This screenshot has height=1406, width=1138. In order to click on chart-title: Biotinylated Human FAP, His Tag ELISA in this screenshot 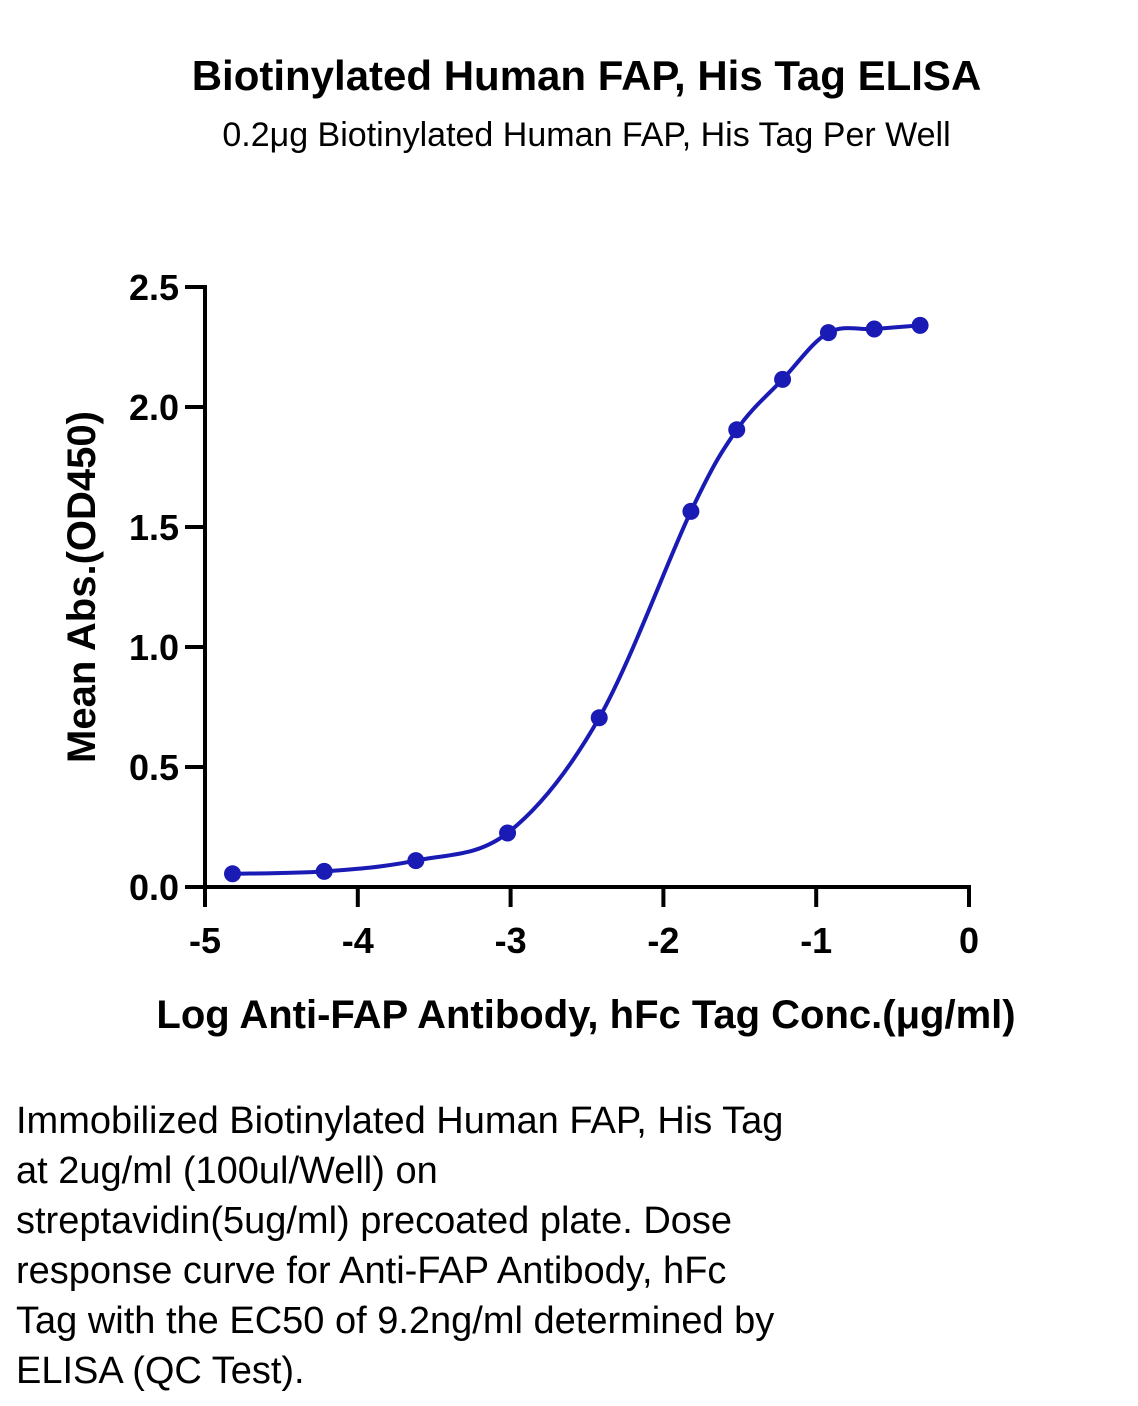, I will do `click(586, 75)`.